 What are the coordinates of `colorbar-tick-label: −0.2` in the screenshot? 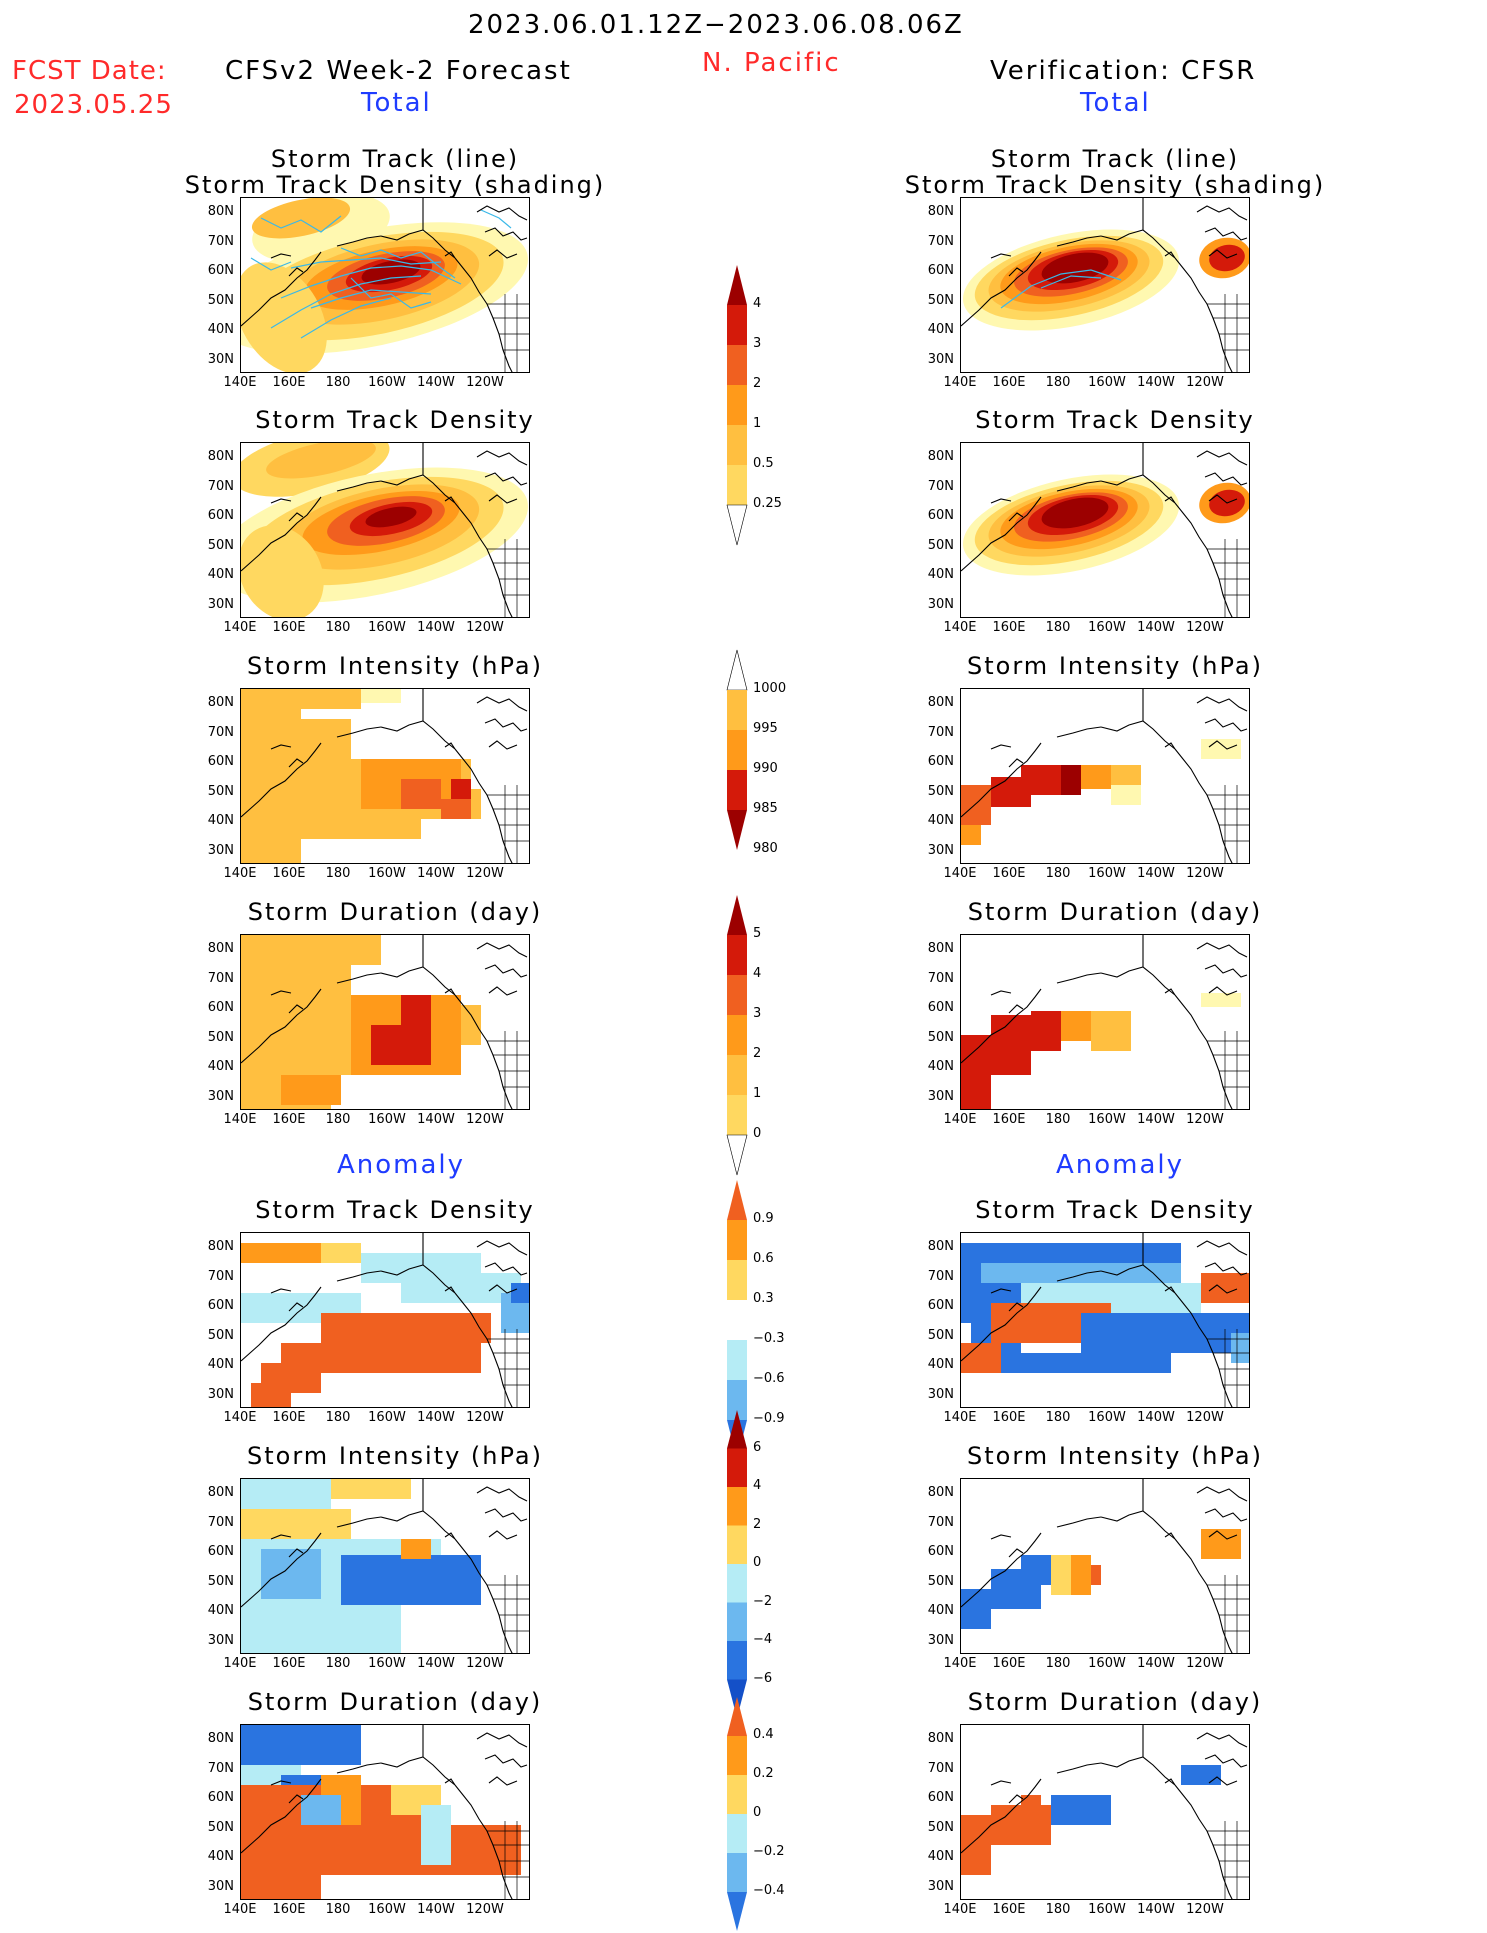 It's located at (769, 1851).